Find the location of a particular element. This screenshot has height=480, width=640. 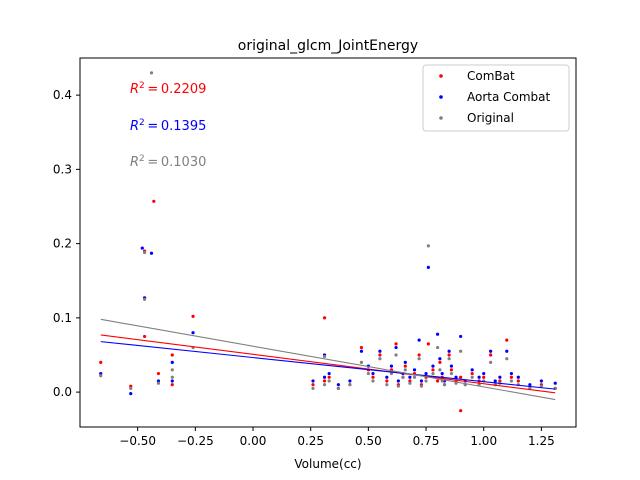

r-squared-label: R2 = 0.1395 is located at coordinates (168, 126).